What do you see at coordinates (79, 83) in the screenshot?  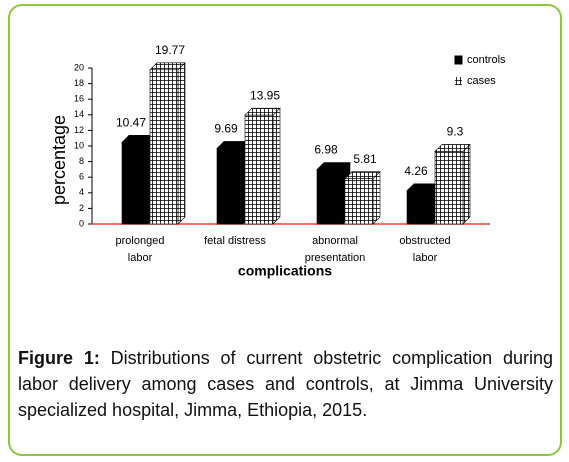 I see `y-tick-label: 18` at bounding box center [79, 83].